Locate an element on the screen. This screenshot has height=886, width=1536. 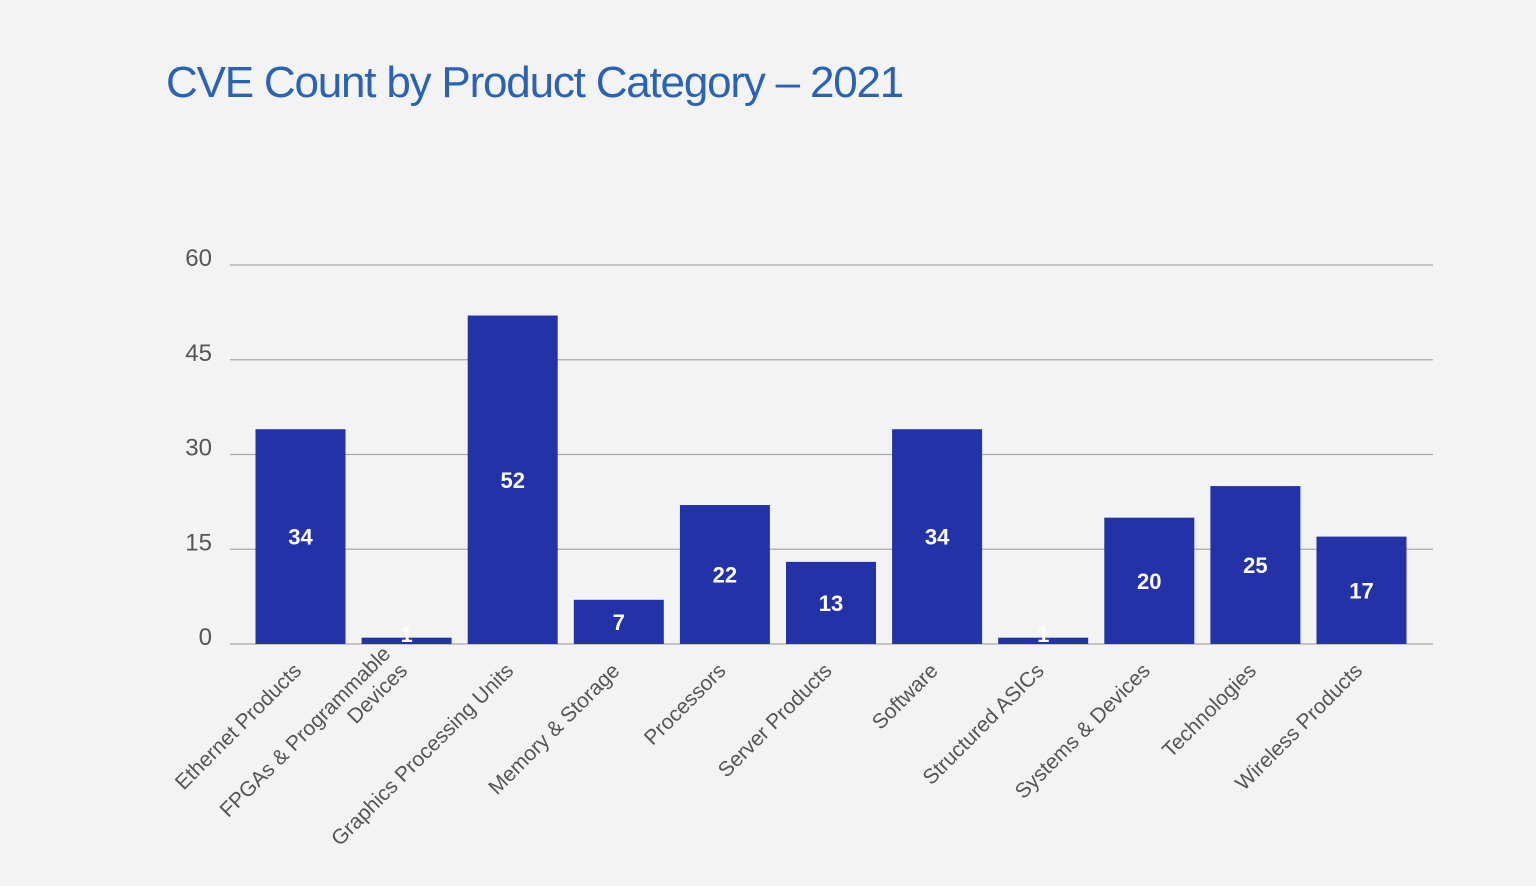
x-tick-label-line: Ethernet Products is located at coordinates (238, 726).